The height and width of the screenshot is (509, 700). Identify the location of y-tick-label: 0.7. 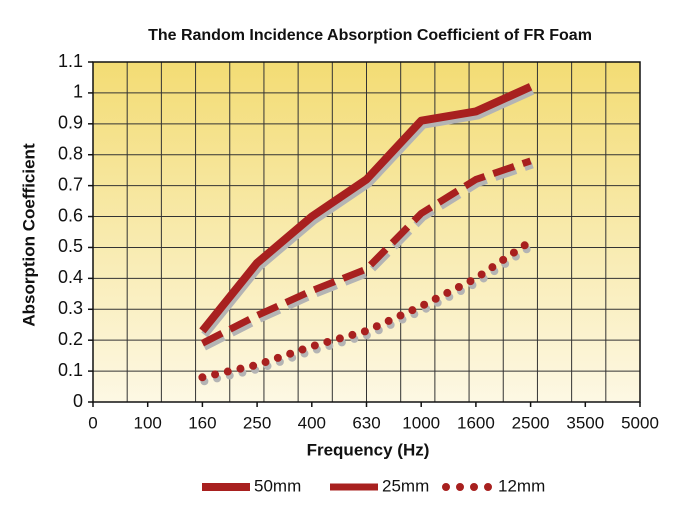
(70, 184).